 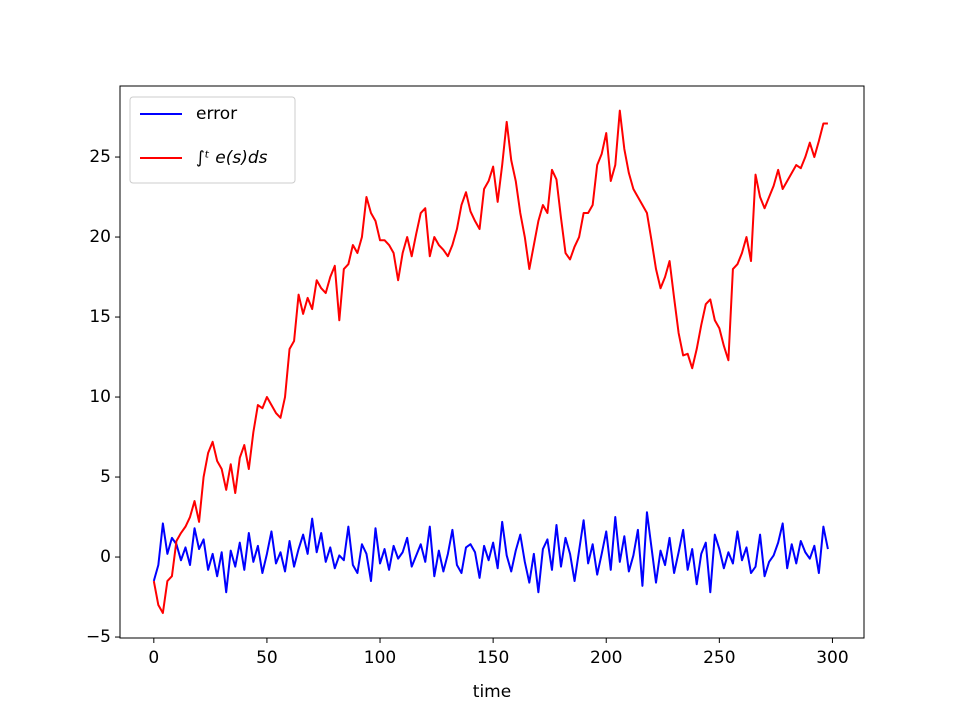 I want to click on x-tick-label: 300, so click(x=832, y=658).